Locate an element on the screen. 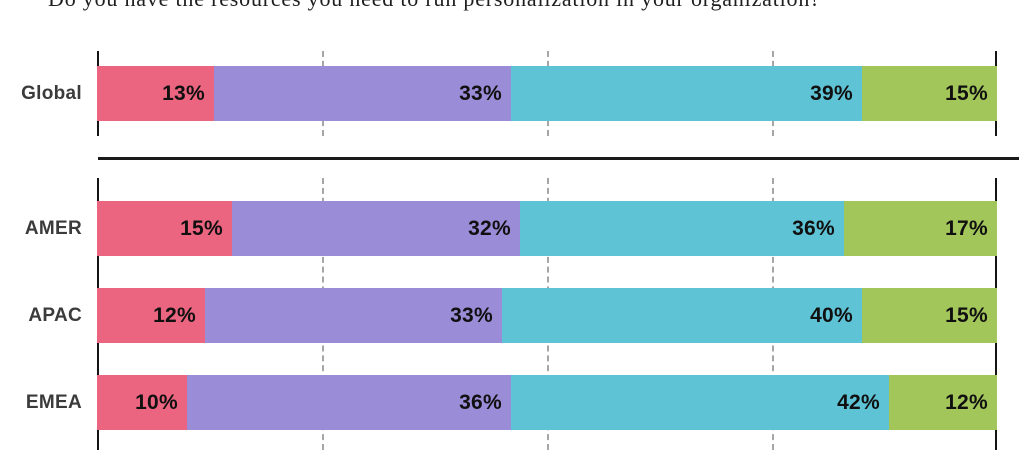  section-divider-line is located at coordinates (558, 158).